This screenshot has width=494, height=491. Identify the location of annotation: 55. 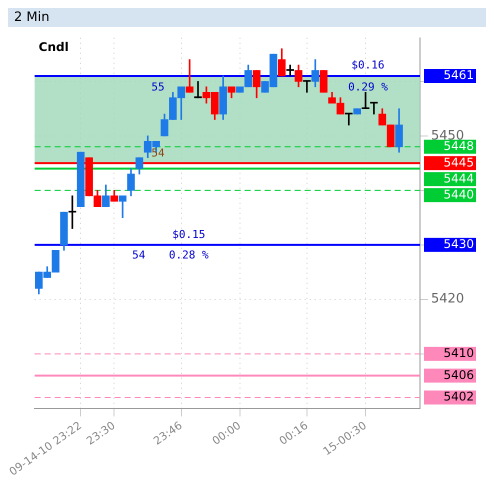
(158, 87).